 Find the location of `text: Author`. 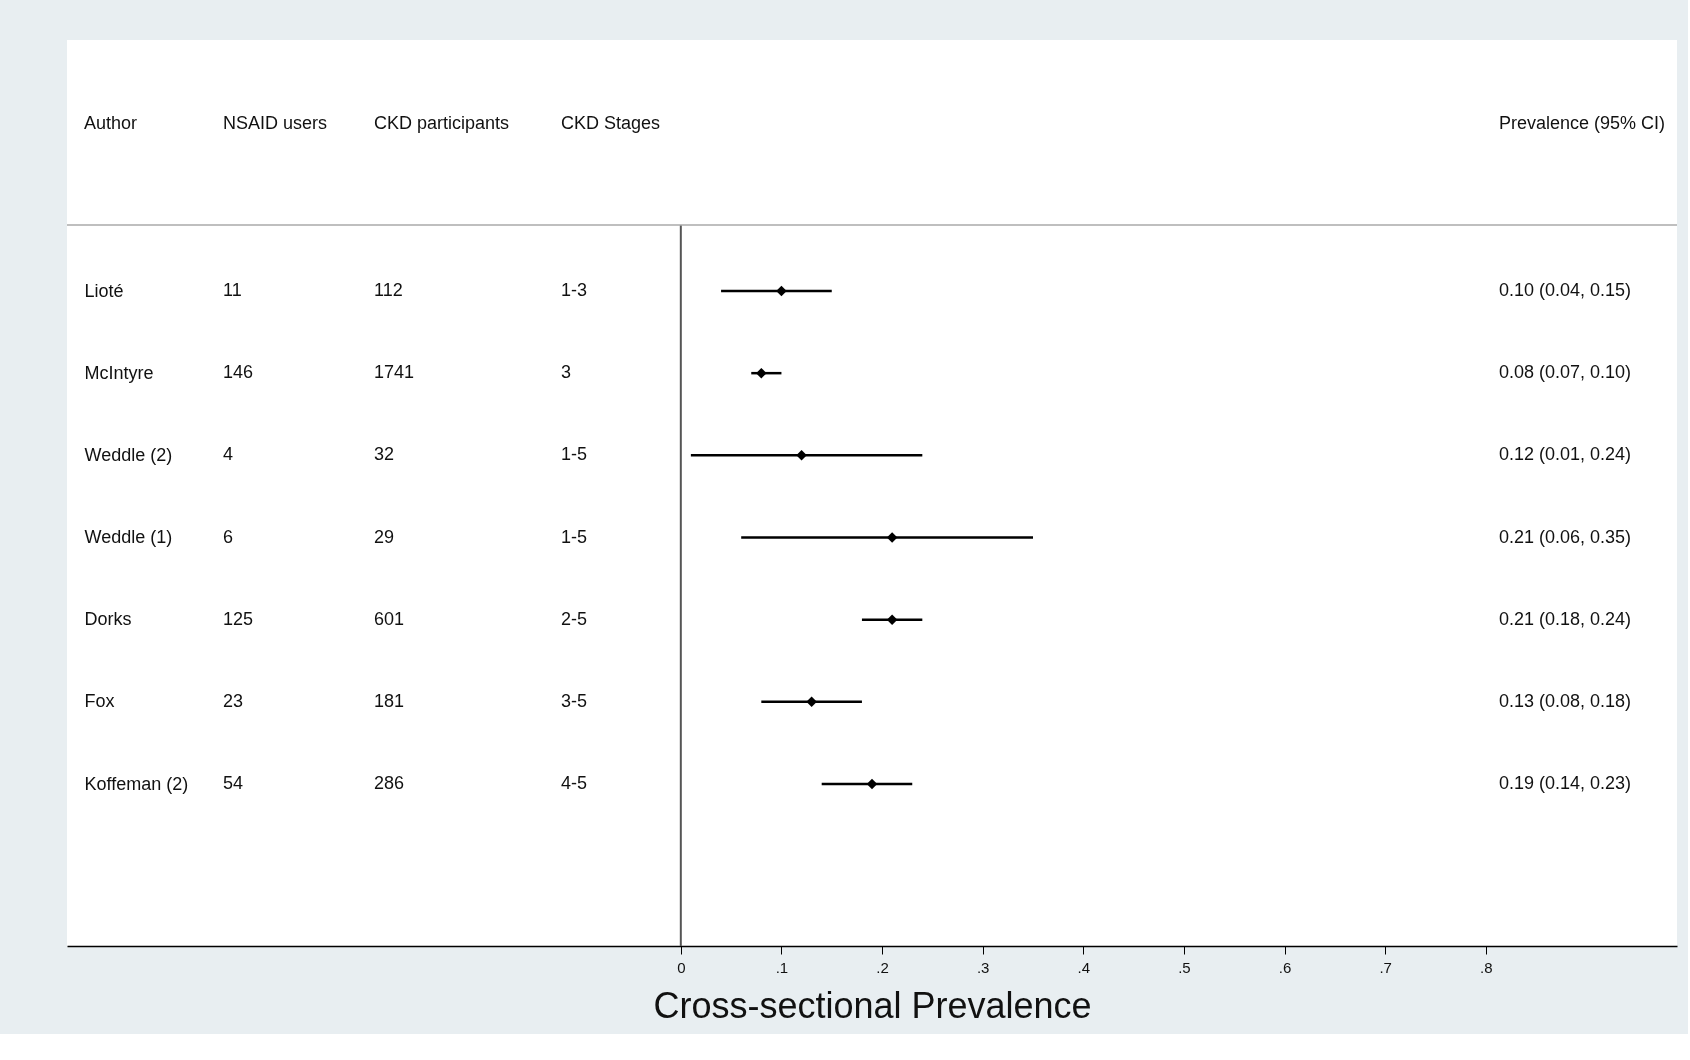

text: Author is located at coordinates (111, 123).